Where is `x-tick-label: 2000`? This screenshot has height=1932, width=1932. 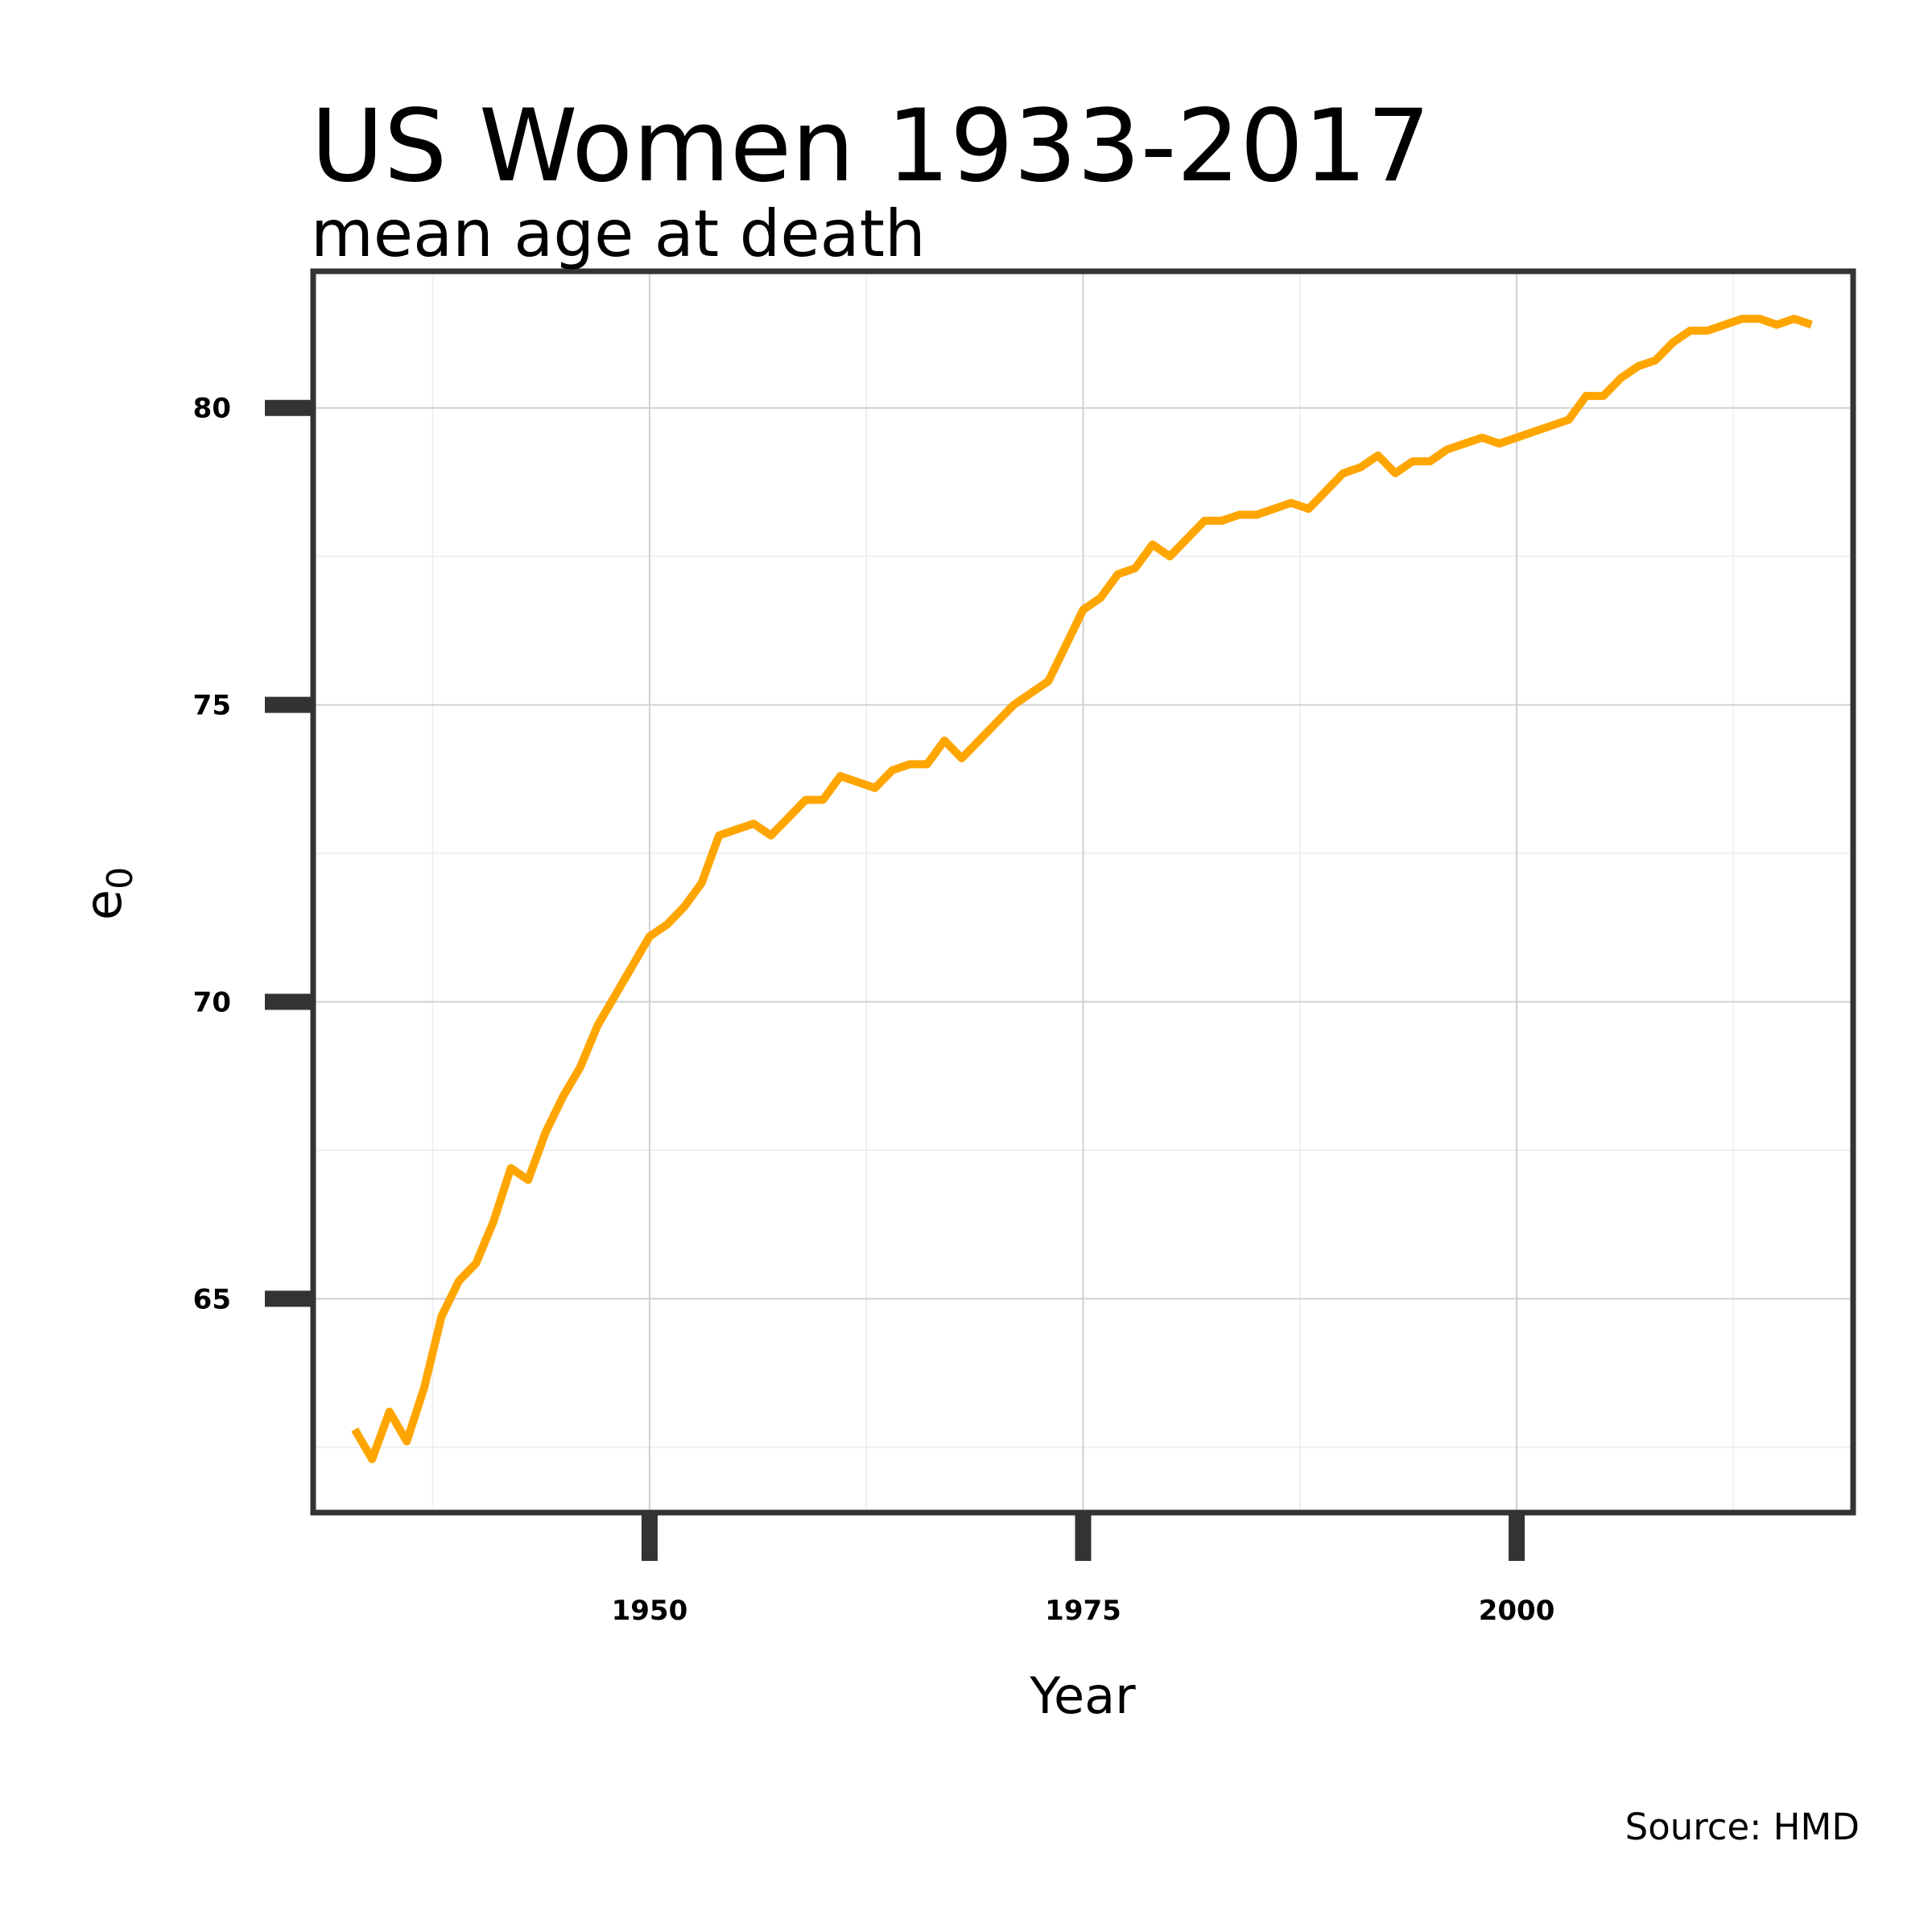 x-tick-label: 2000 is located at coordinates (1517, 1611).